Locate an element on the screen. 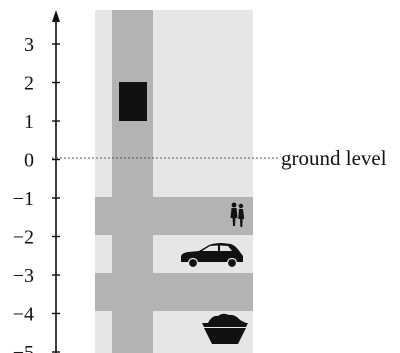 This screenshot has width=400, height=353. mine-cart-icon is located at coordinates (225, 328).